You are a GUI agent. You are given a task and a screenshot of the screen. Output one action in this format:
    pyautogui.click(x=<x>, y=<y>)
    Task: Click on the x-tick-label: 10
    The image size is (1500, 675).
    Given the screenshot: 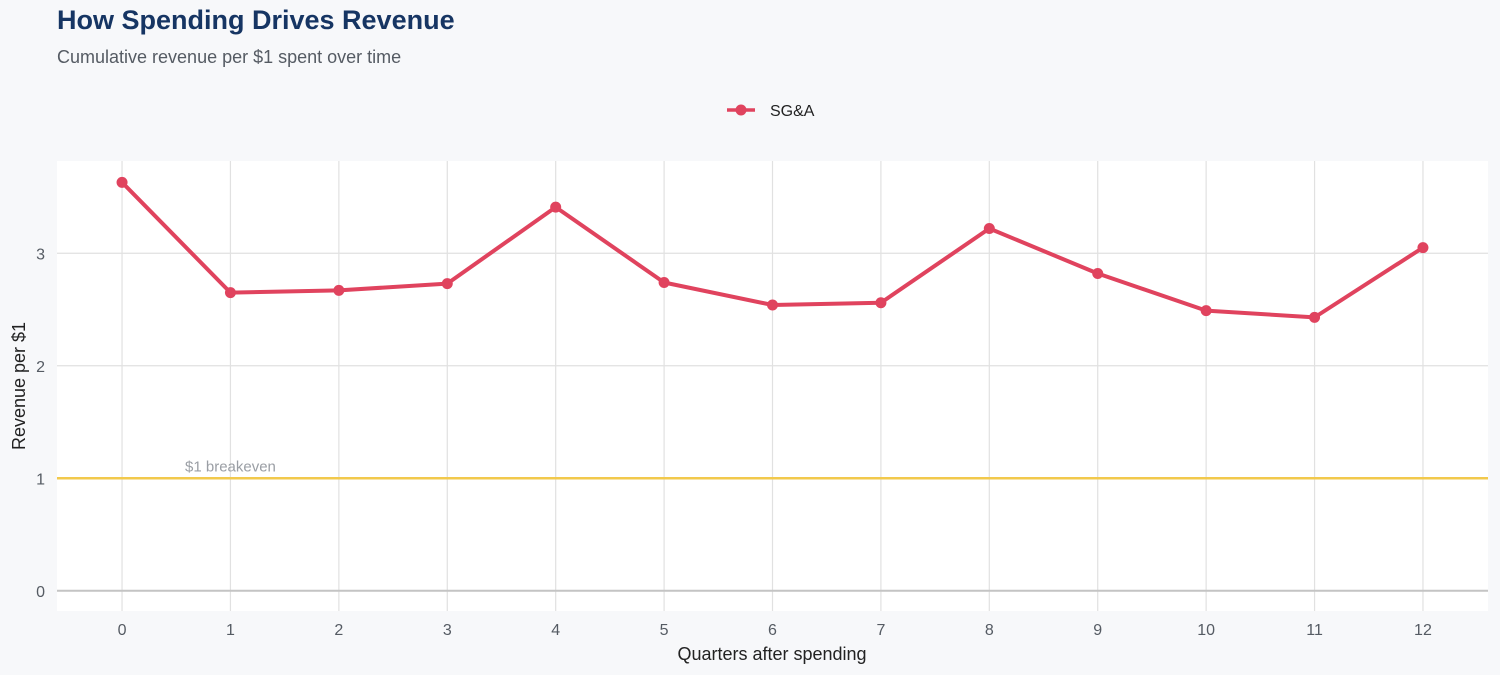 What is the action you would take?
    pyautogui.click(x=1206, y=630)
    